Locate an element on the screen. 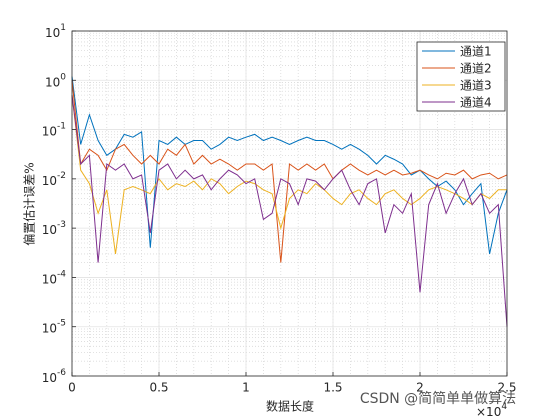 The width and height of the screenshot is (560, 420). x-axis-label: 数据长度 is located at coordinates (290, 406).